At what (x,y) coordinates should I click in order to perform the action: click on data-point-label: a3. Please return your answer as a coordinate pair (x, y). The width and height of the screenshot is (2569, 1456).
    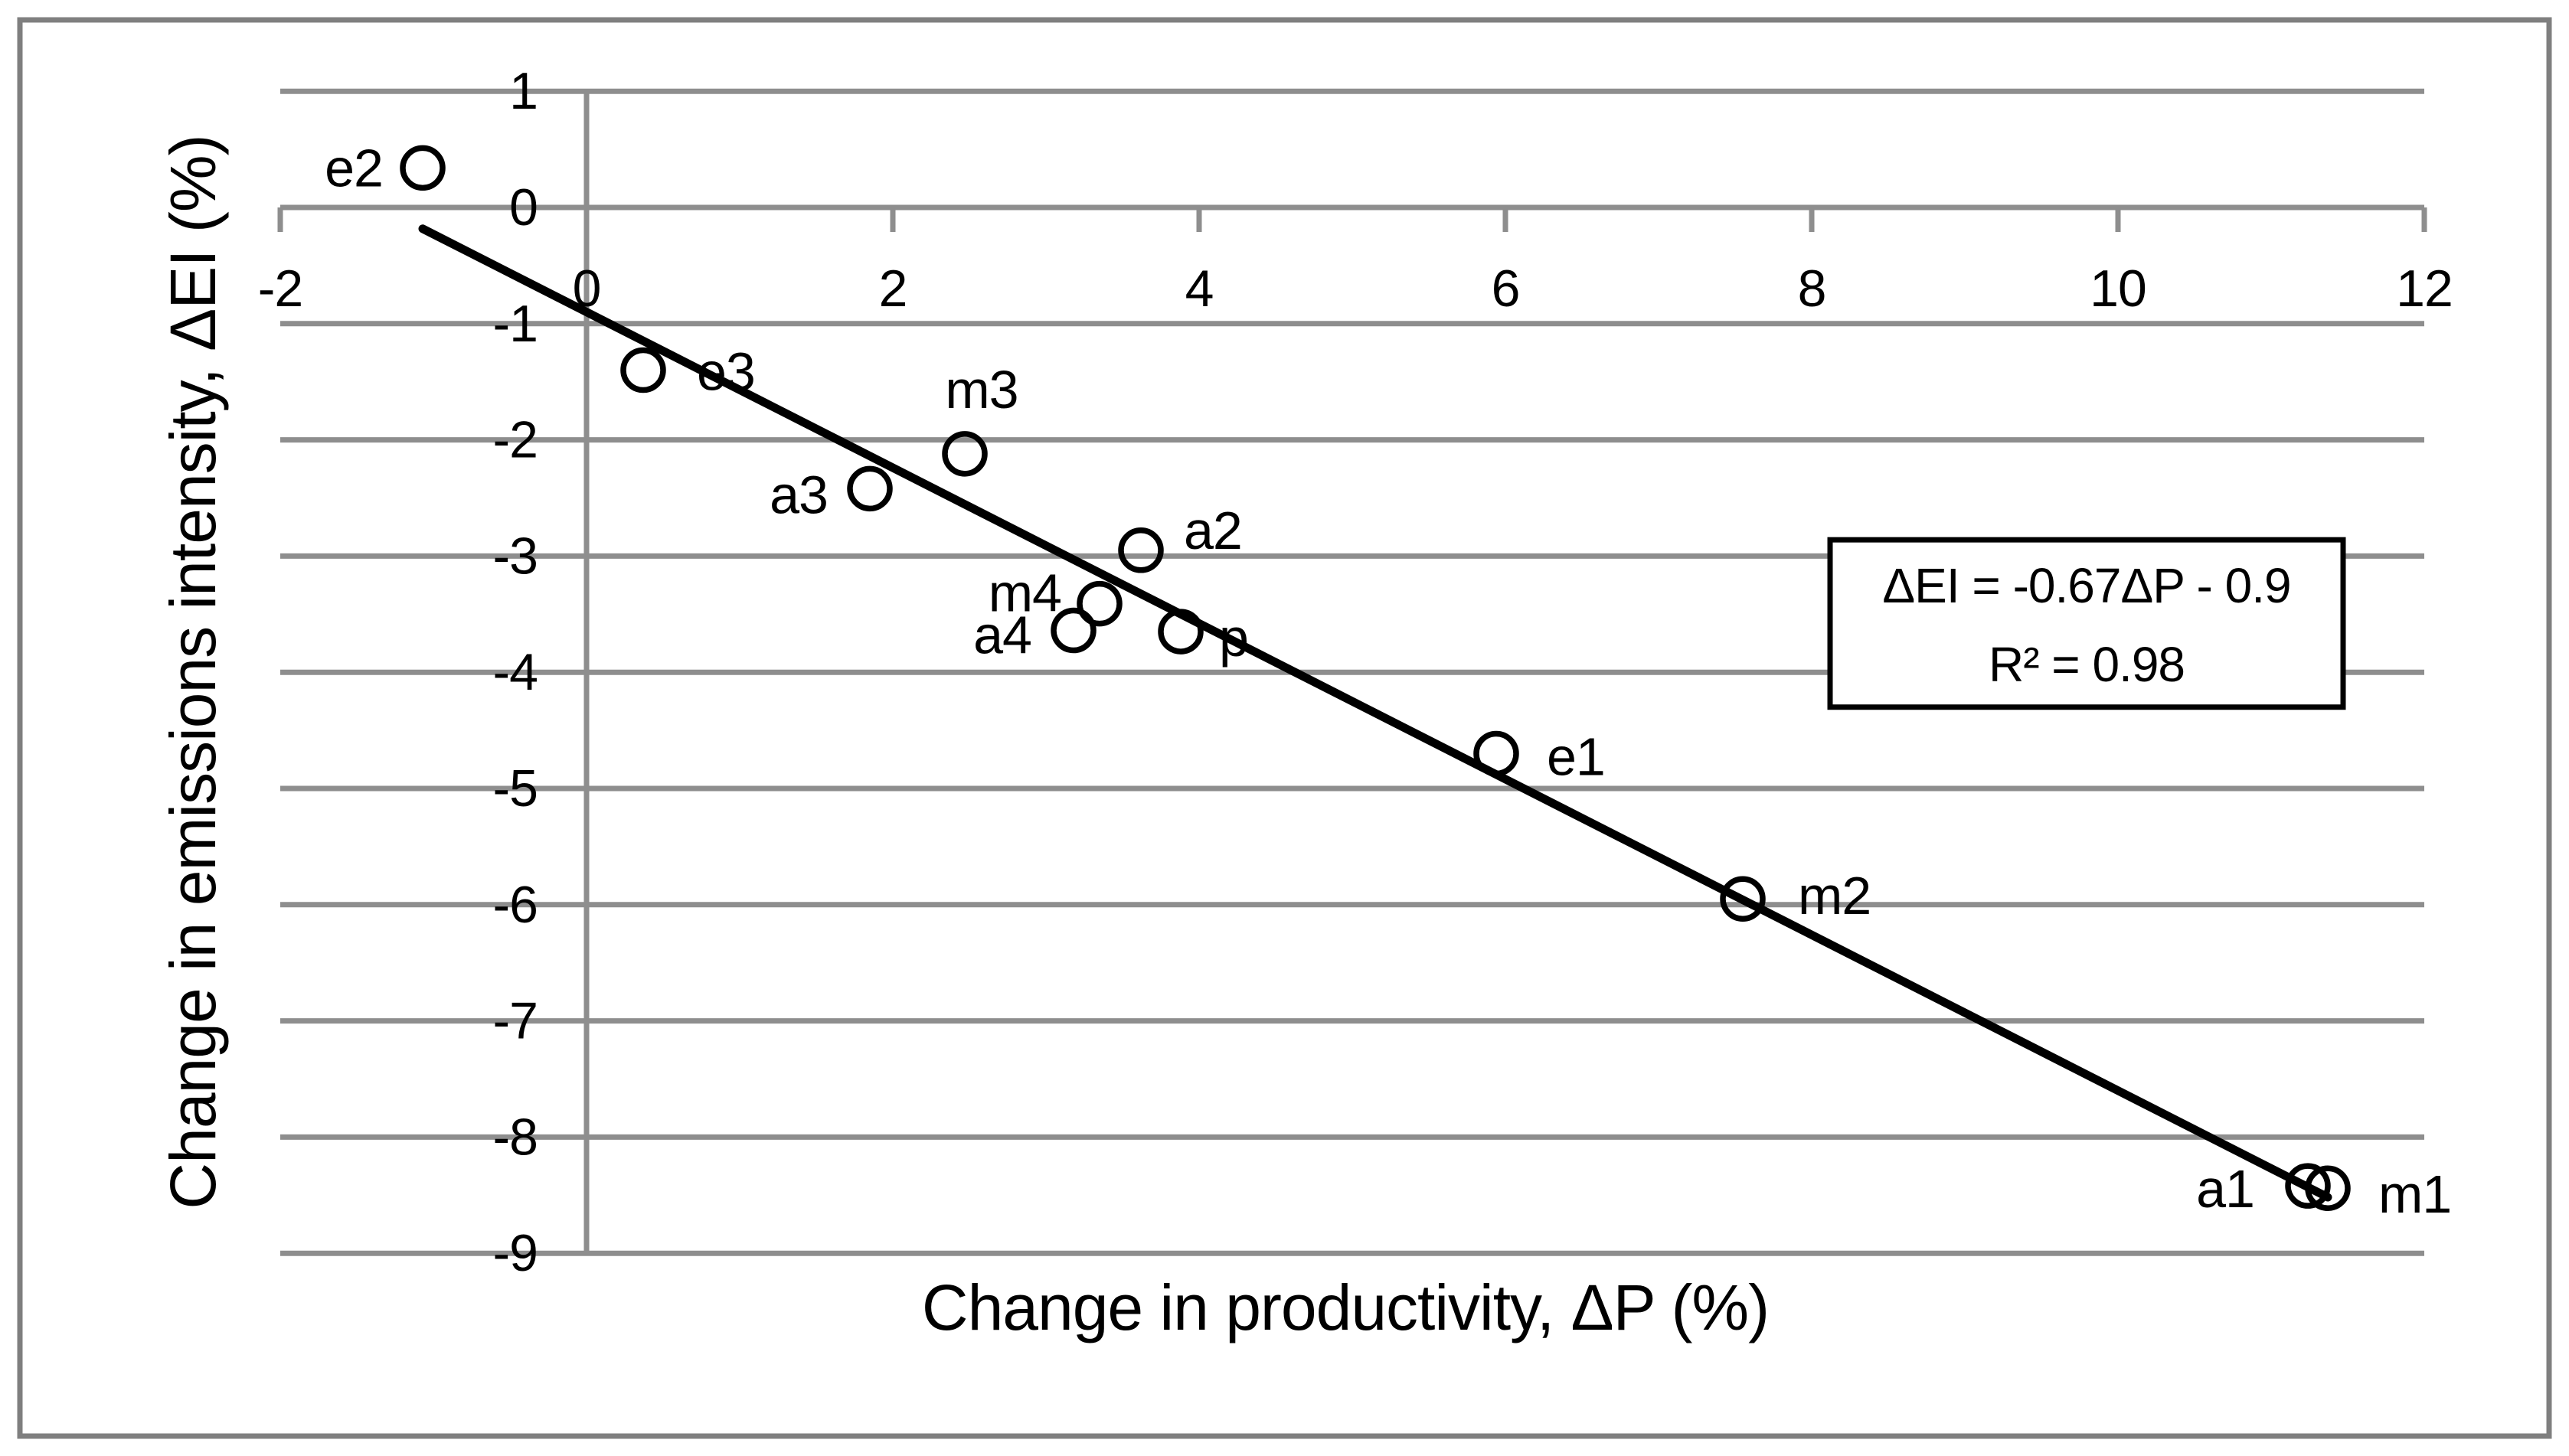
    Looking at the image, I should click on (799, 495).